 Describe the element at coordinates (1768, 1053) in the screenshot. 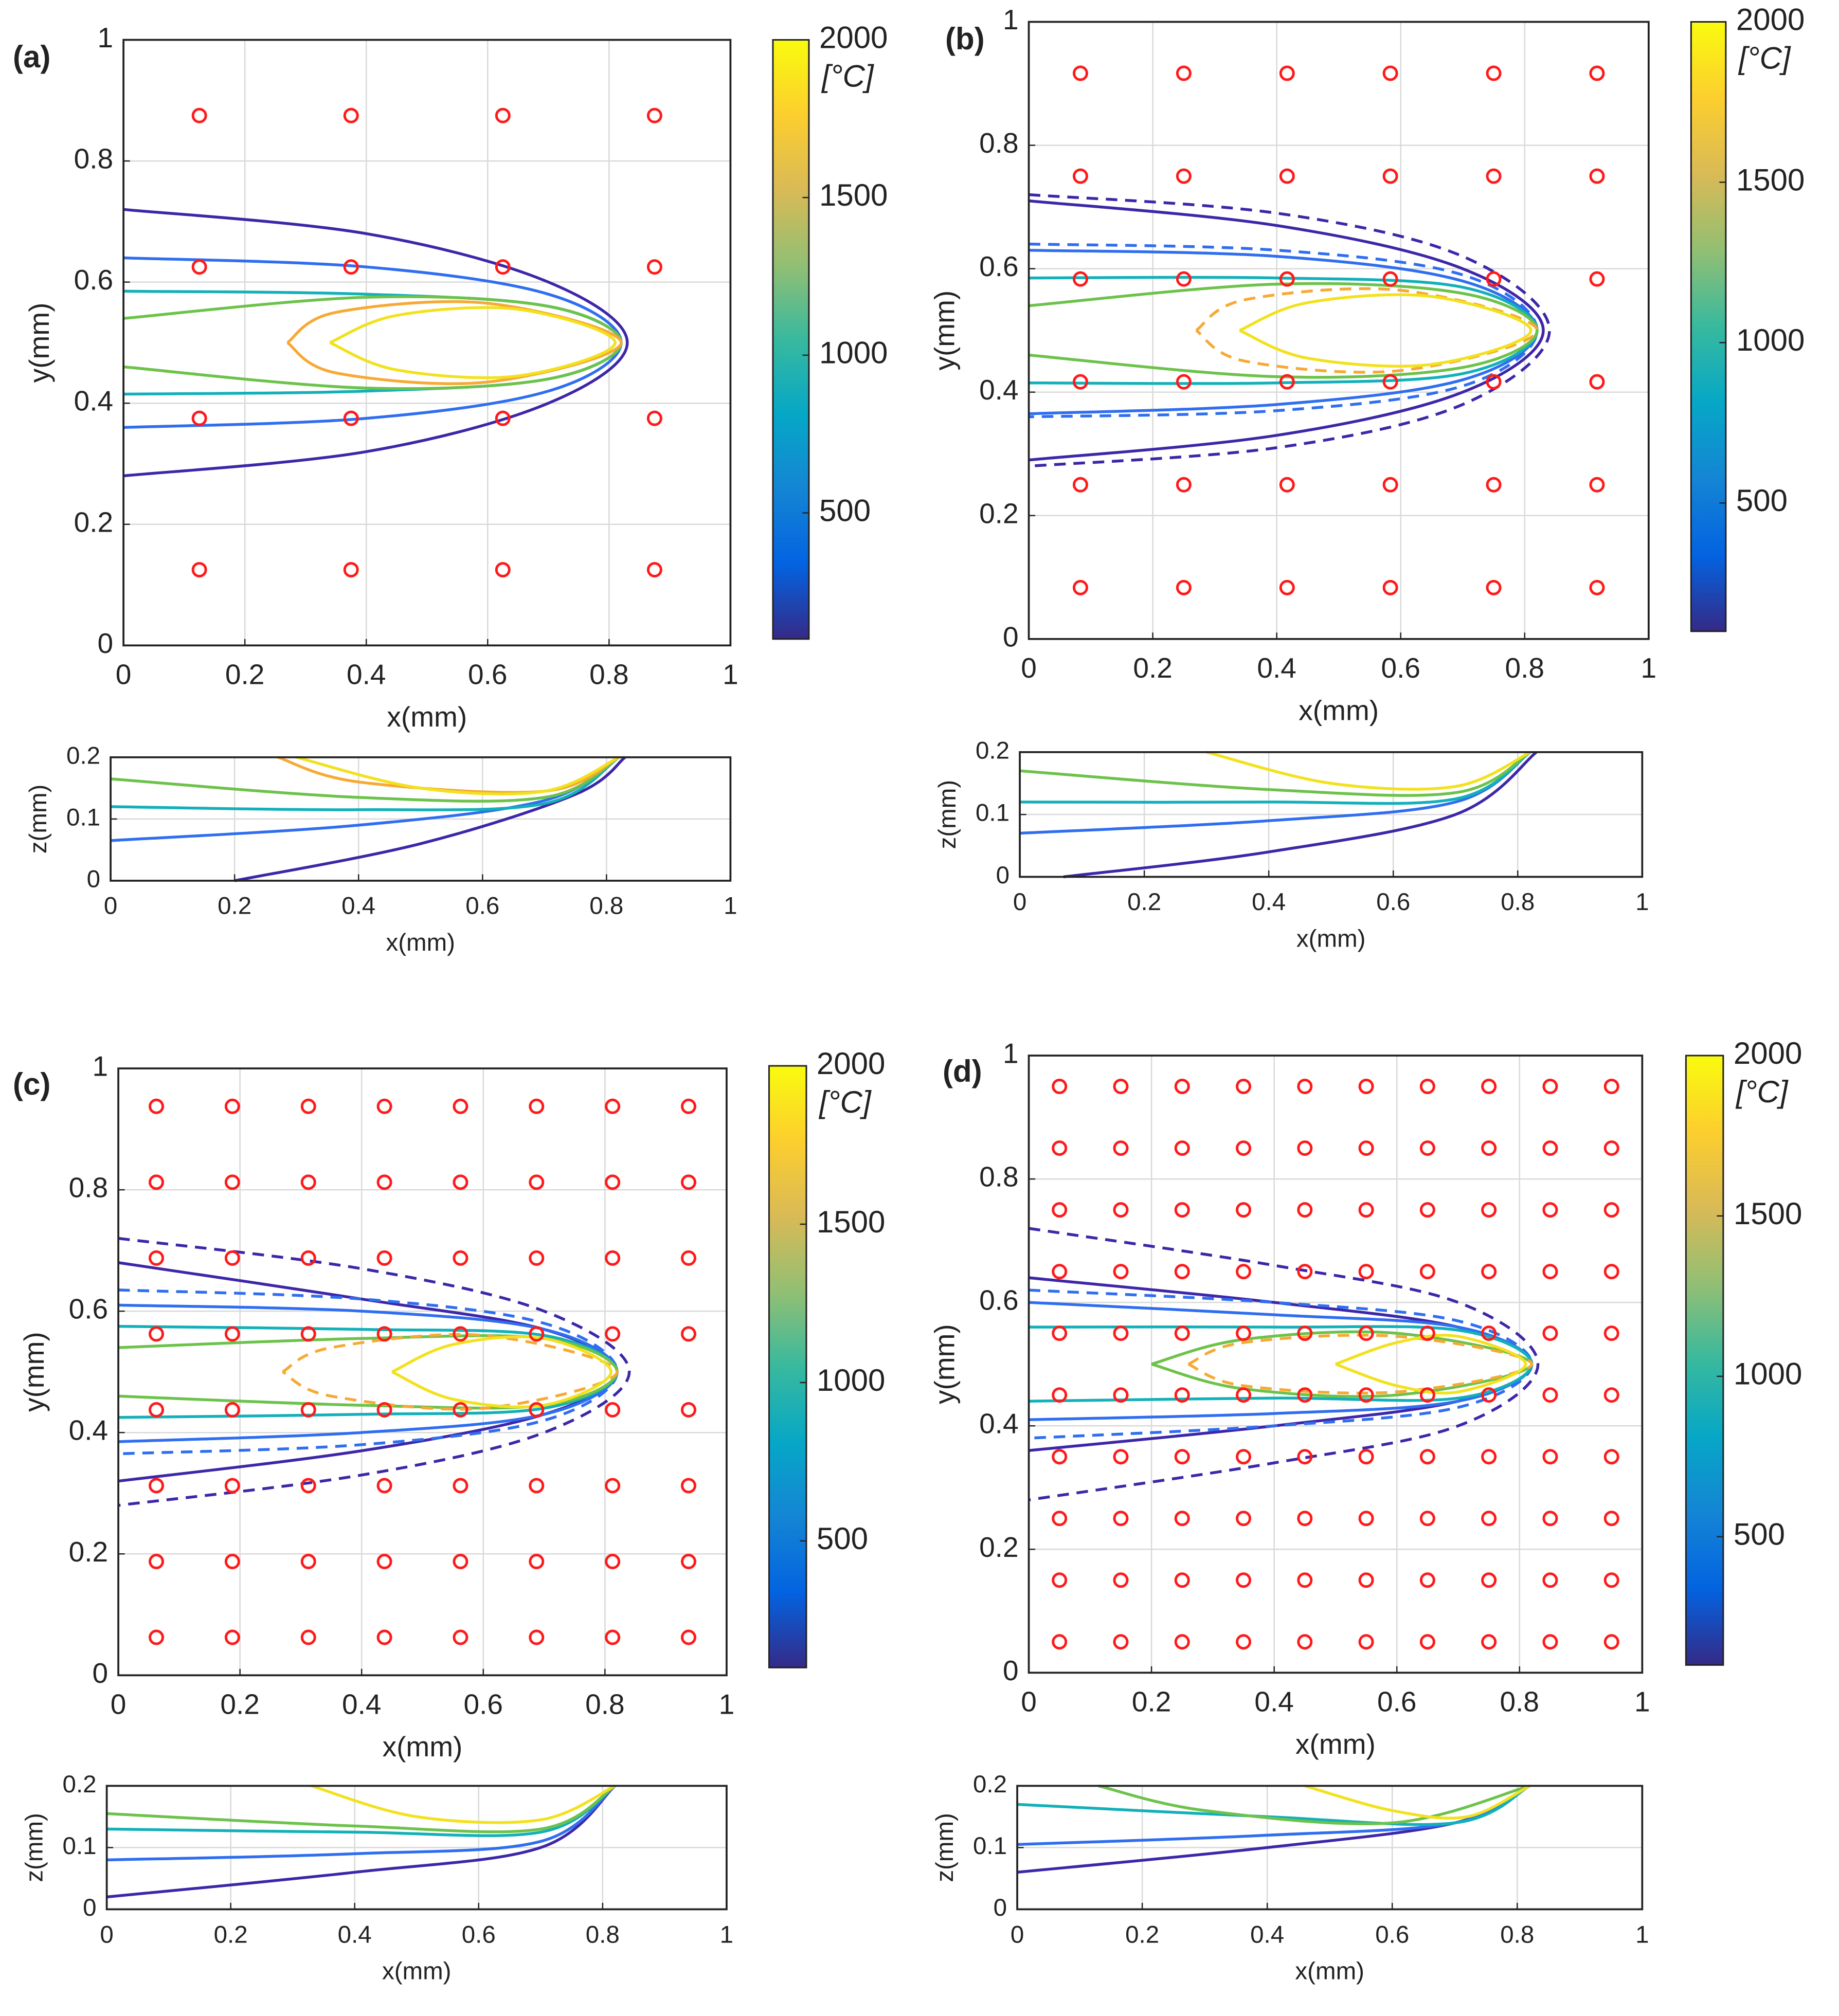

I see `colorbar-tick-label: 2000` at that location.